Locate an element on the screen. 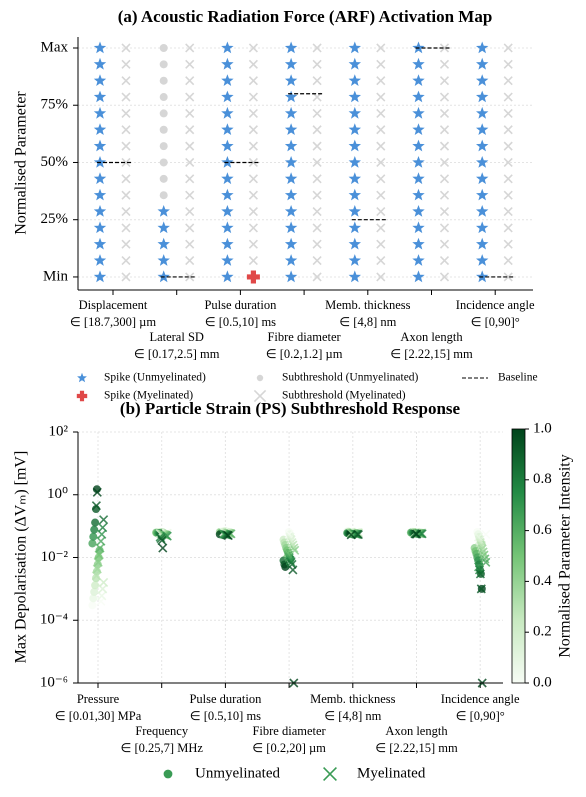  colorbar-tick-label: 0.4 is located at coordinates (542, 581).